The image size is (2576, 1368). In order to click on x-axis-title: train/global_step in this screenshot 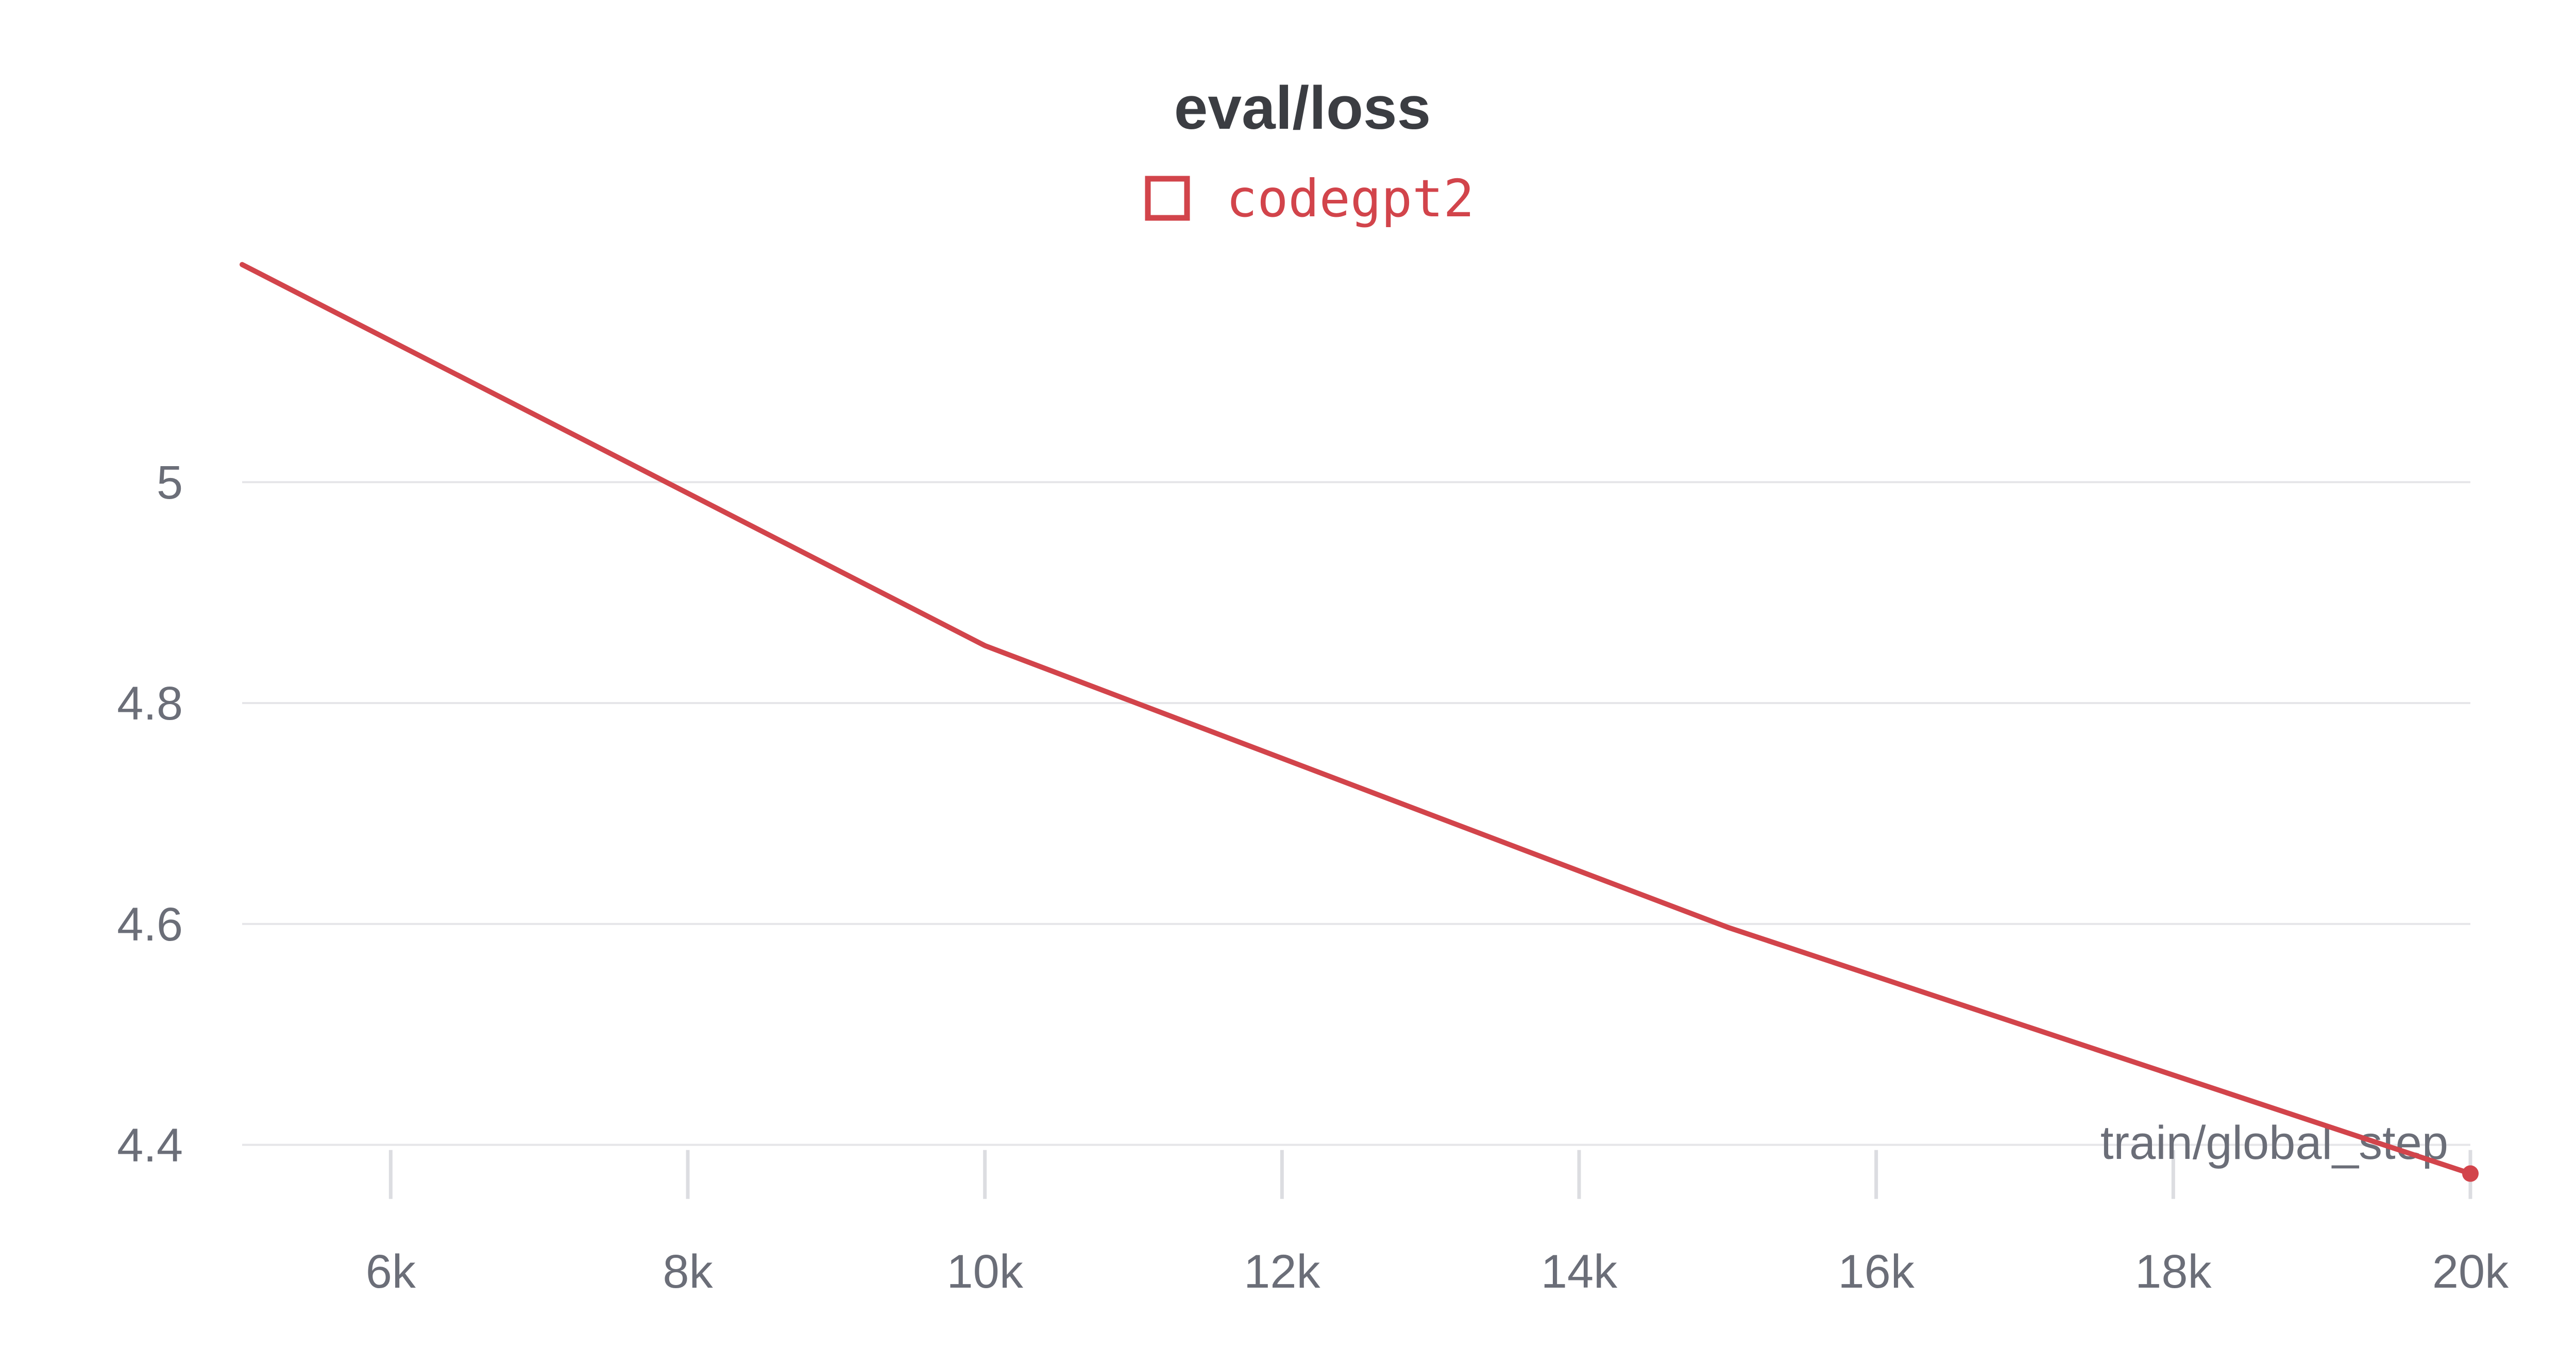, I will do `click(2274, 1143)`.